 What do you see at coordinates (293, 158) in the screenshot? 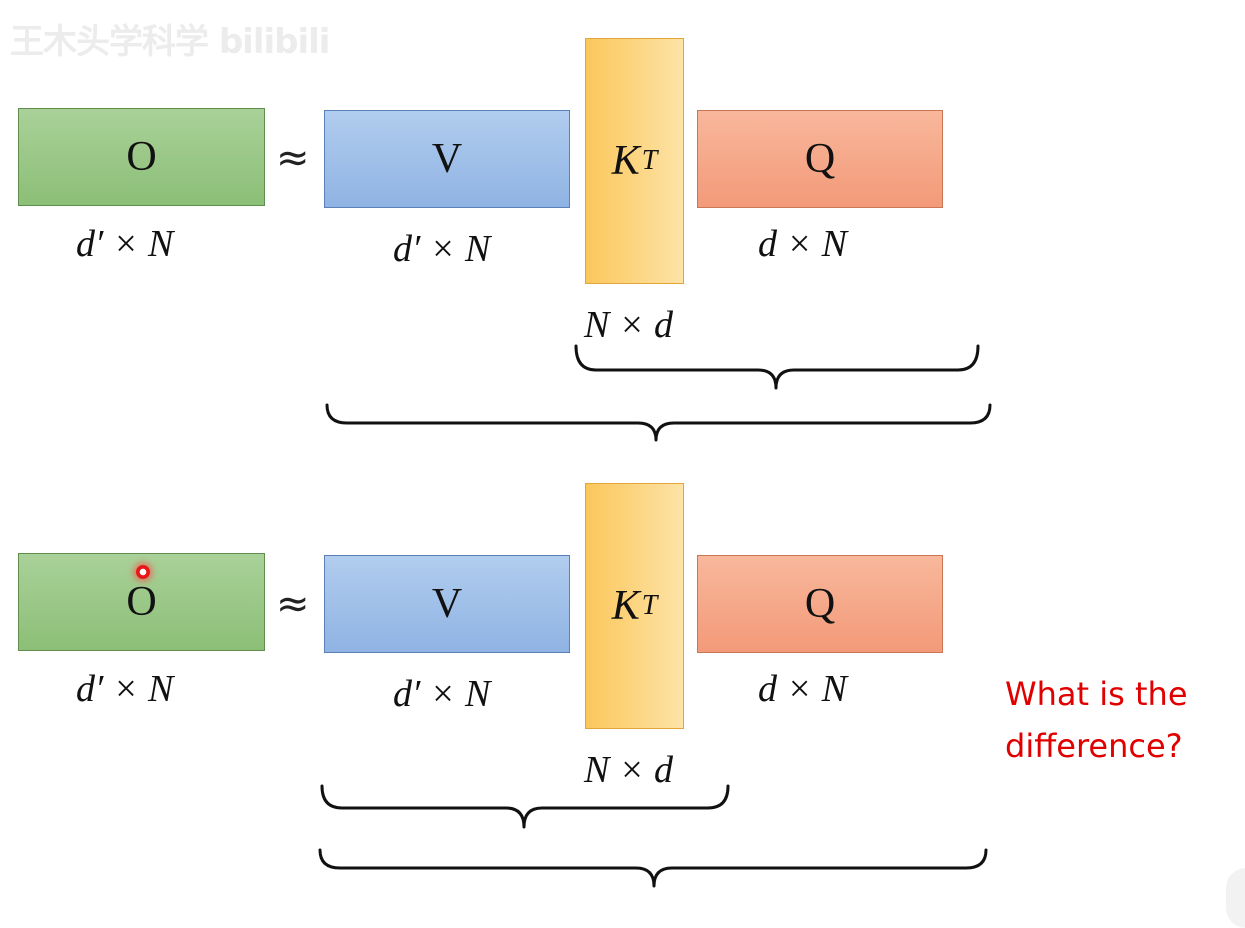
I see `approx-symbol-top: ≈` at bounding box center [293, 158].